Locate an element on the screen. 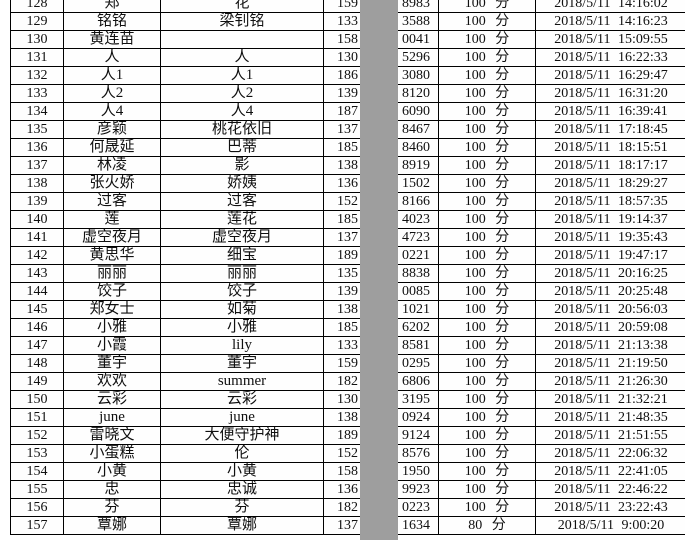  cell-row-number: 141 is located at coordinates (37, 237).